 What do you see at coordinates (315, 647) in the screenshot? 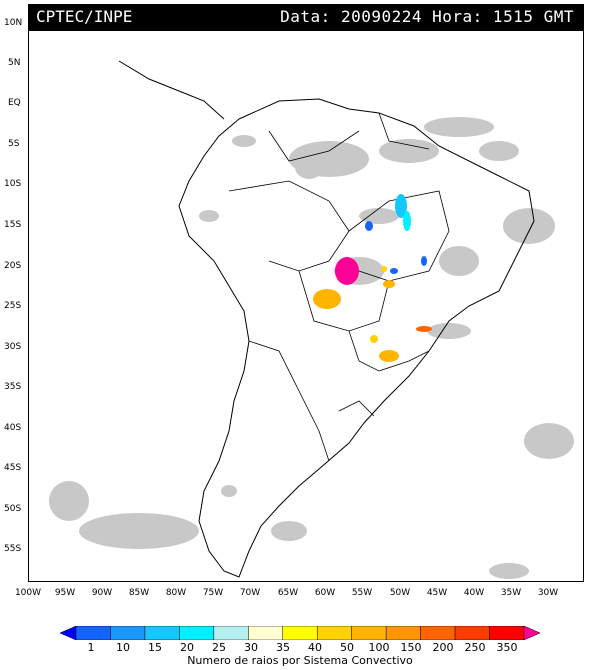
I see `colorbar-tick-label: 40` at bounding box center [315, 647].